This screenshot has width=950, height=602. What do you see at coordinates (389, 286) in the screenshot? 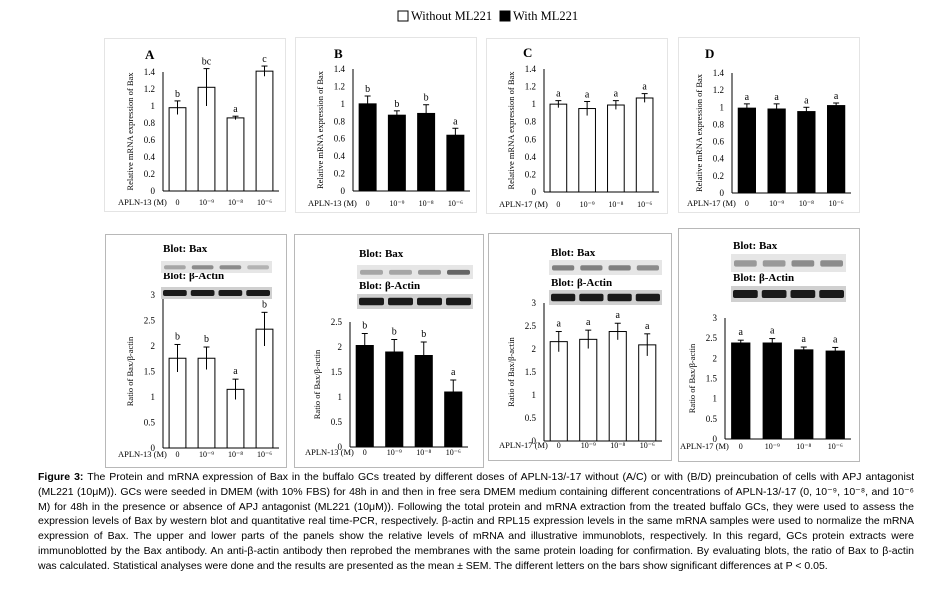
I see `blot-actin-title: Blot: β-Actin` at bounding box center [389, 286].